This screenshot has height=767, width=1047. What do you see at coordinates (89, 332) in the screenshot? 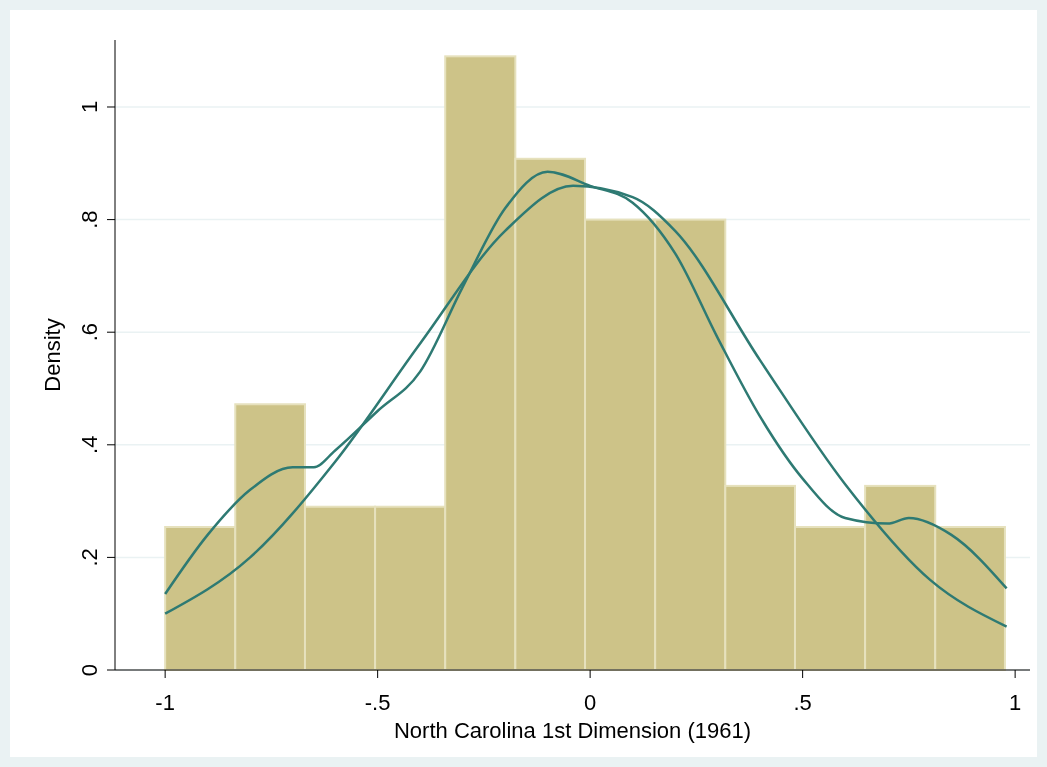
I see `y-tick-label: .6` at bounding box center [89, 332].